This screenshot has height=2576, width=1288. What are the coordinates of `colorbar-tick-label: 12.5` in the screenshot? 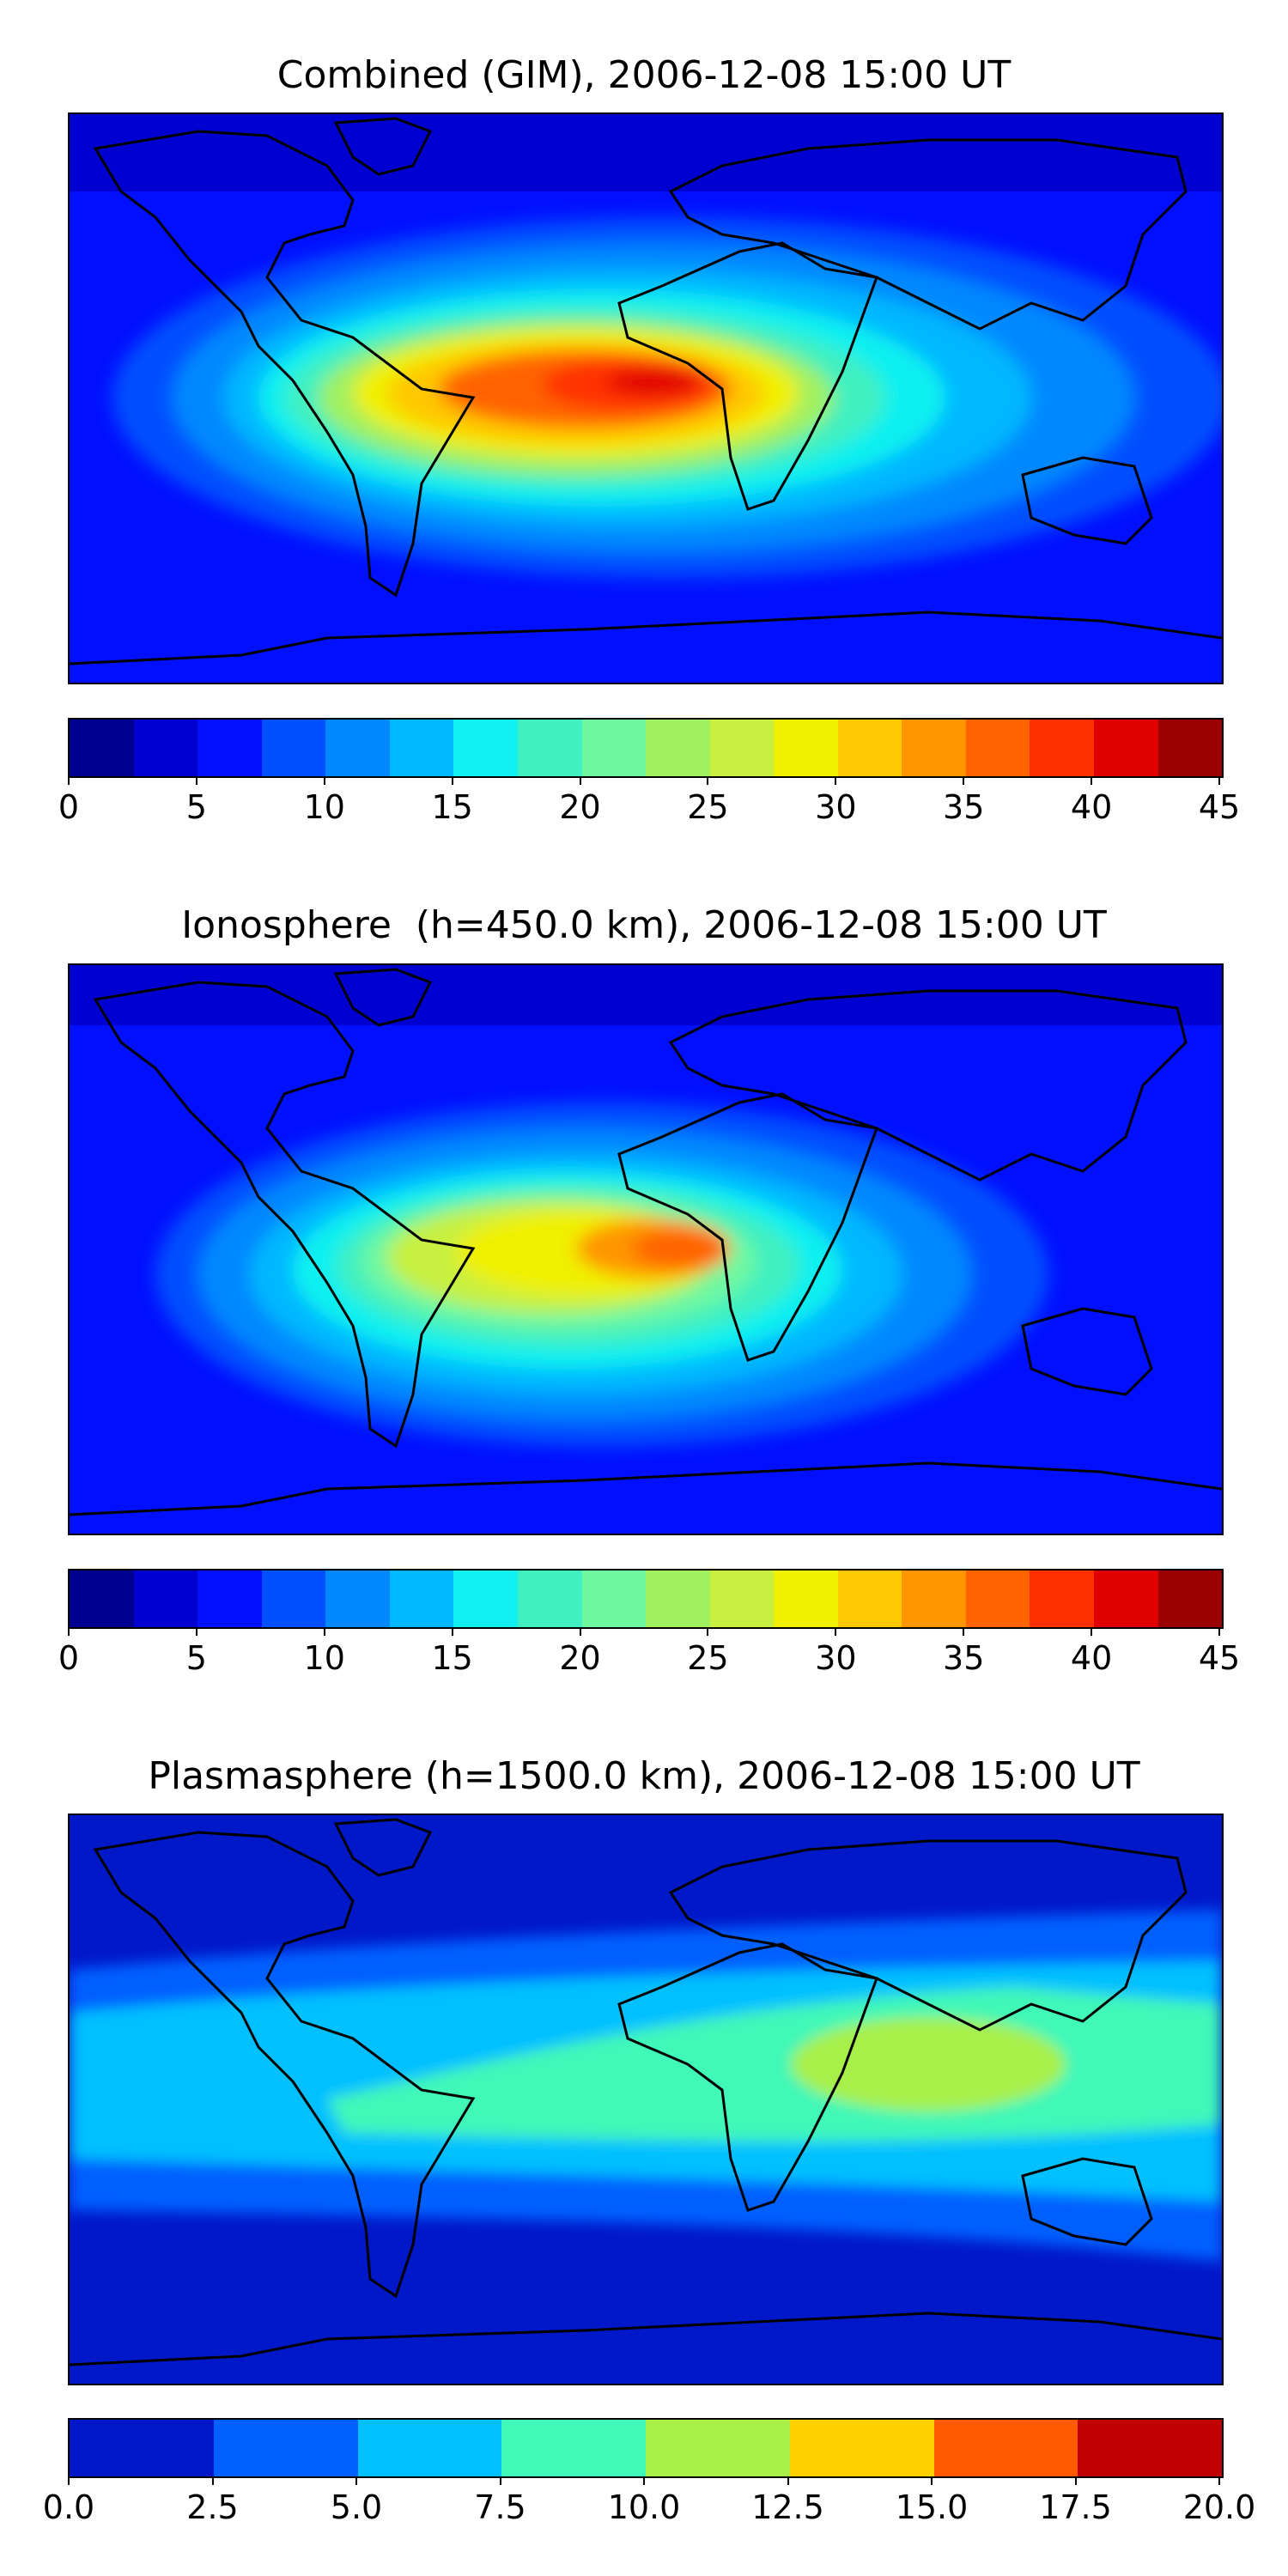 It's located at (788, 2507).